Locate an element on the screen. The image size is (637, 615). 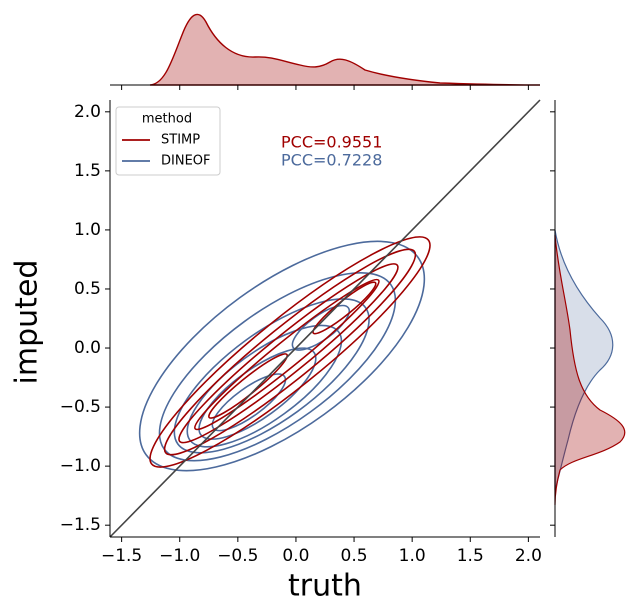
legend-box is located at coordinates (168, 141).